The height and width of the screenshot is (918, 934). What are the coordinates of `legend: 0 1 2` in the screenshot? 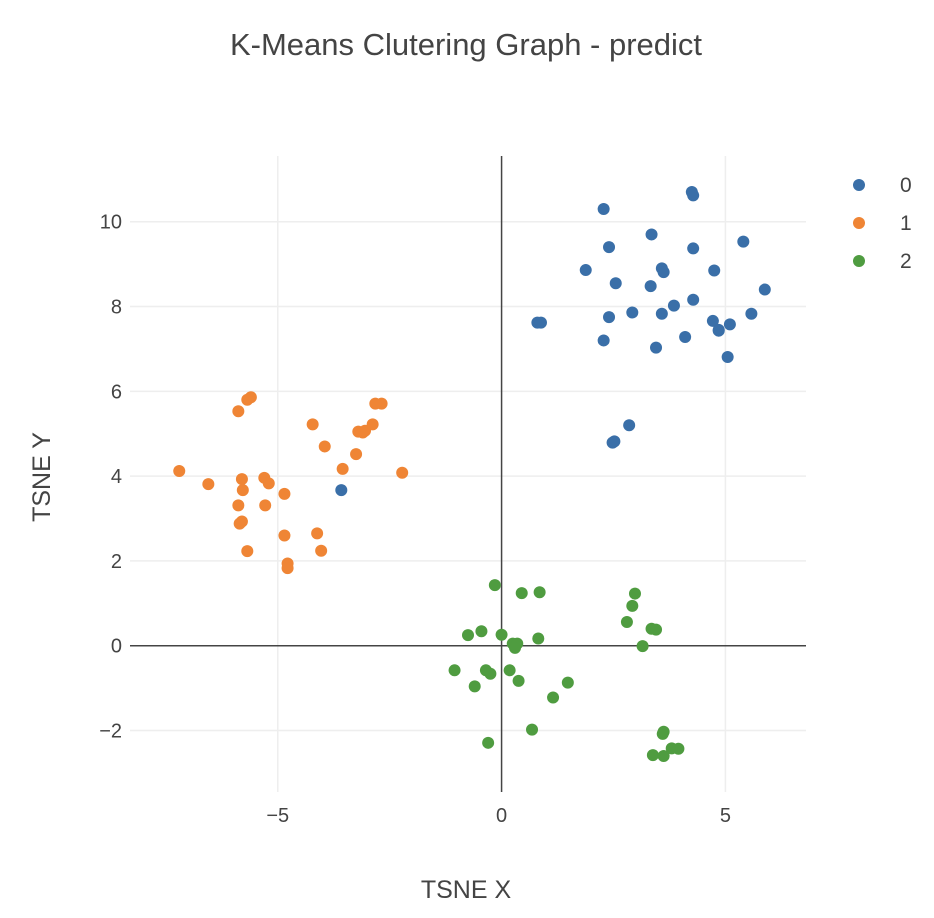 It's located at (882, 223).